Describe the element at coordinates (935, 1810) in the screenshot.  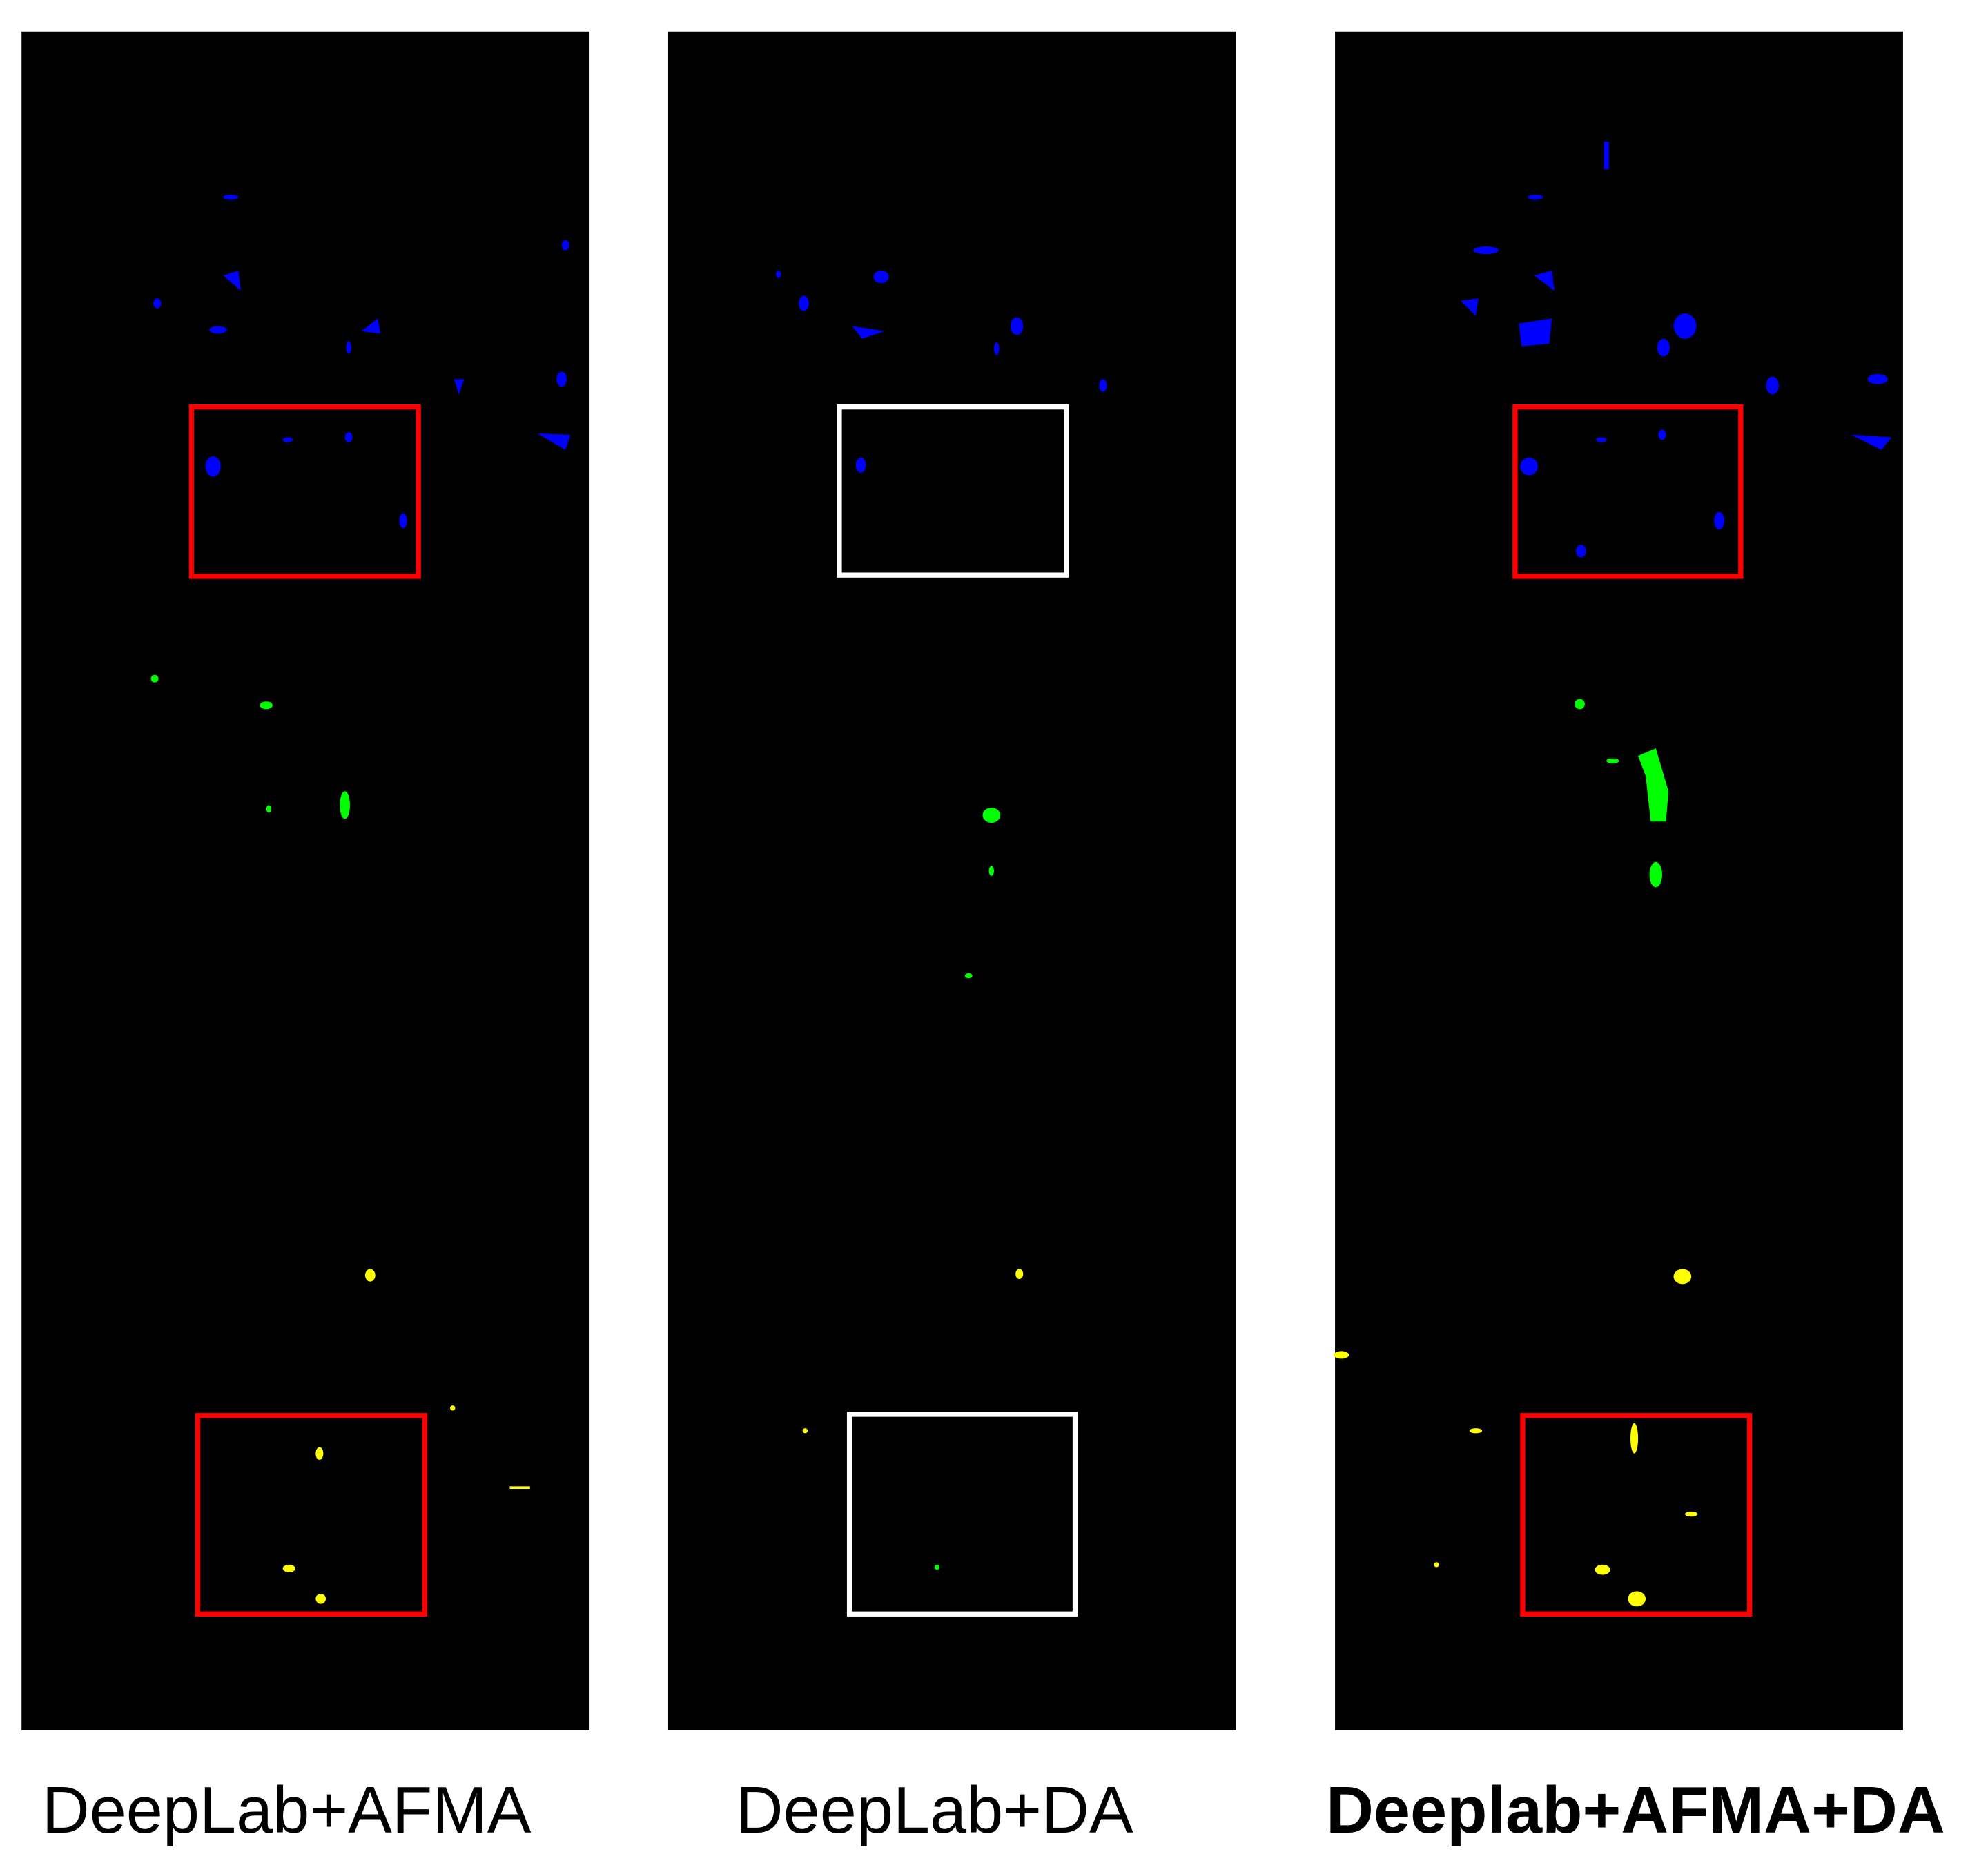
I see `panel-caption: DeepLab+DA` at that location.